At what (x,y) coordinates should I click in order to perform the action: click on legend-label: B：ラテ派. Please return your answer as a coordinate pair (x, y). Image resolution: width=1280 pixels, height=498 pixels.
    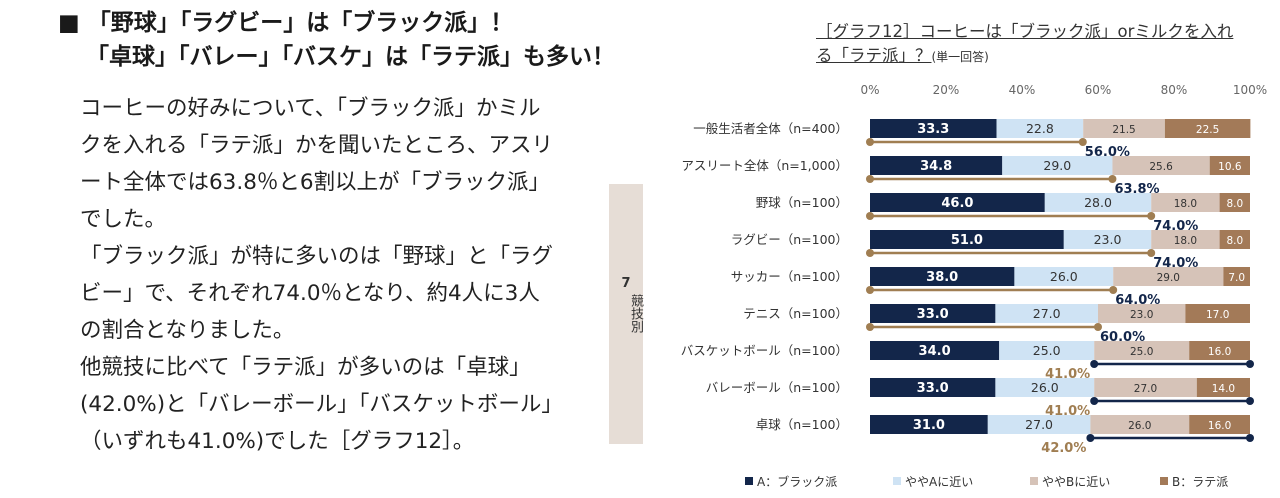
    Looking at the image, I should click on (1200, 482).